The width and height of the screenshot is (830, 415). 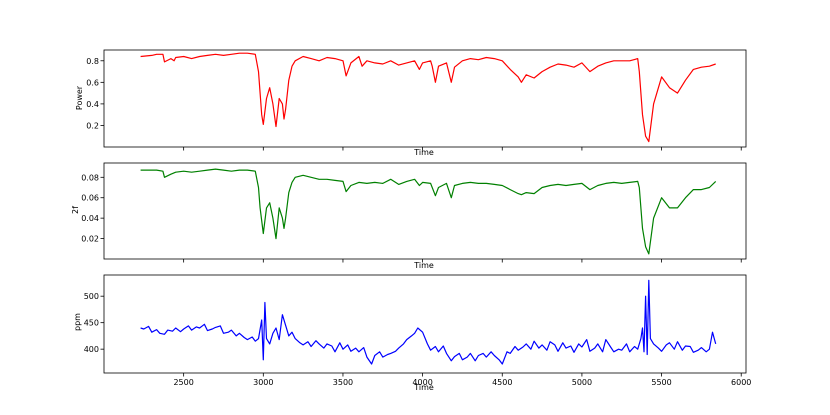 I want to click on 2f-ytick-label: 0.02, so click(x=90, y=239).